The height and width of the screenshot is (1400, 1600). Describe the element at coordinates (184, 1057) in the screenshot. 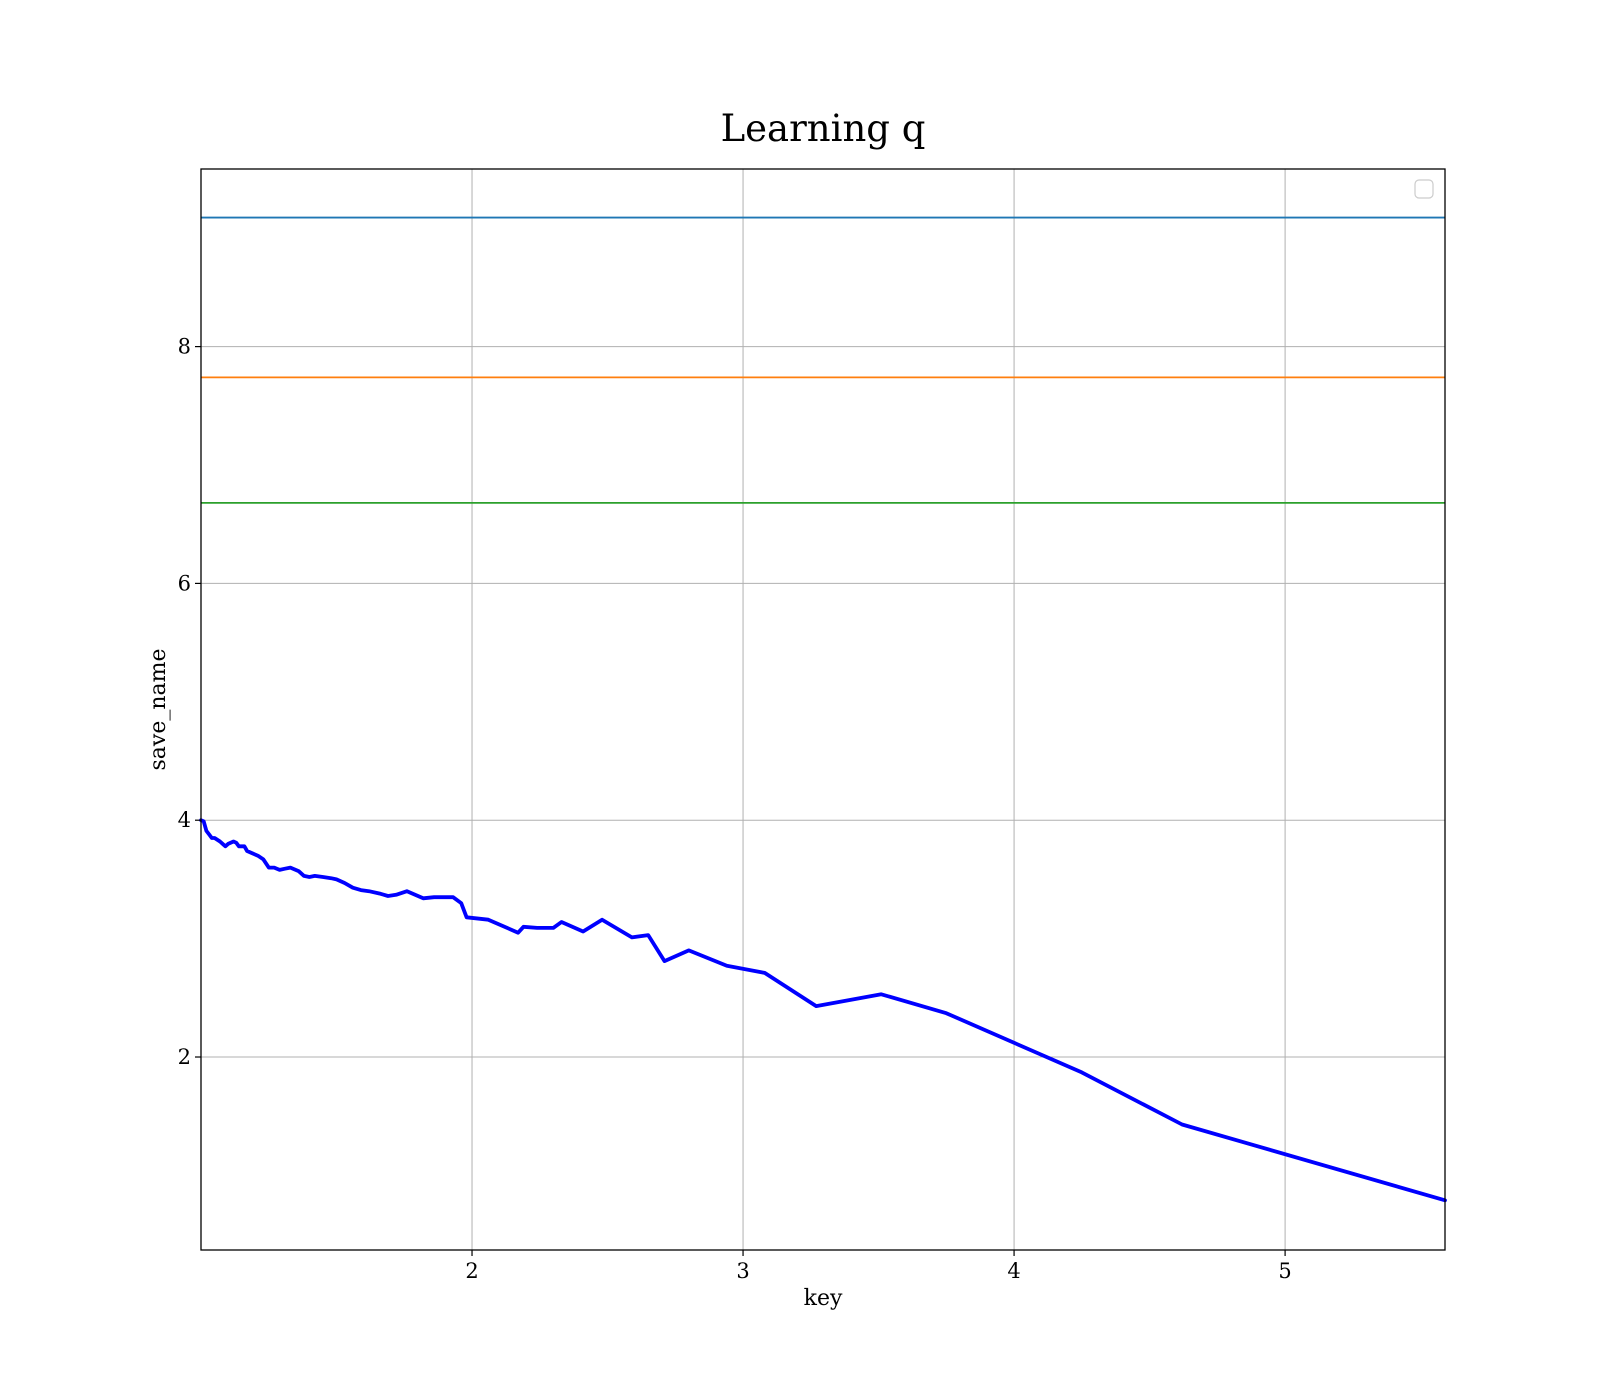

I see `y-tick-label: 2` at that location.